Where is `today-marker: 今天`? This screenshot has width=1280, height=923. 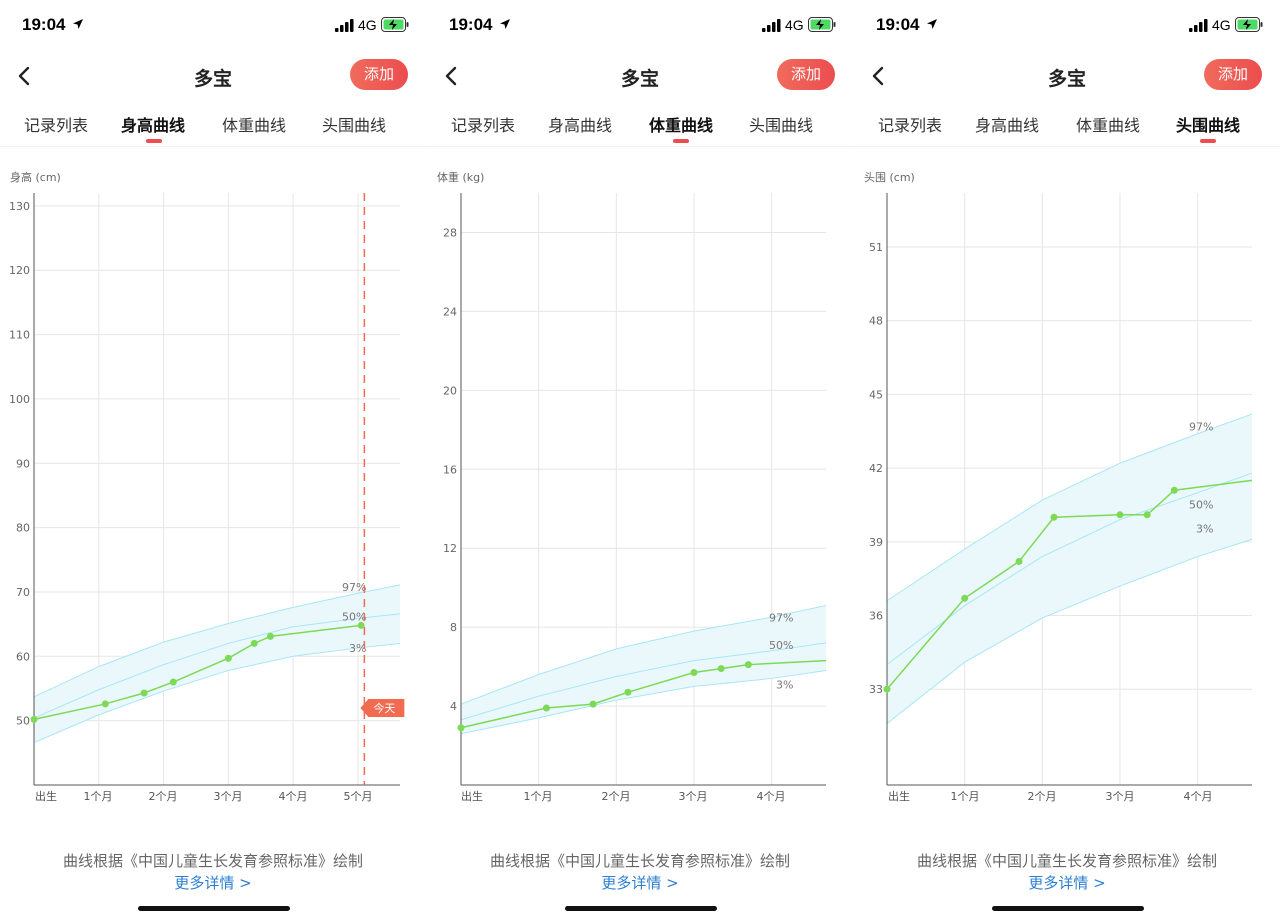
today-marker: 今天 is located at coordinates (382, 708).